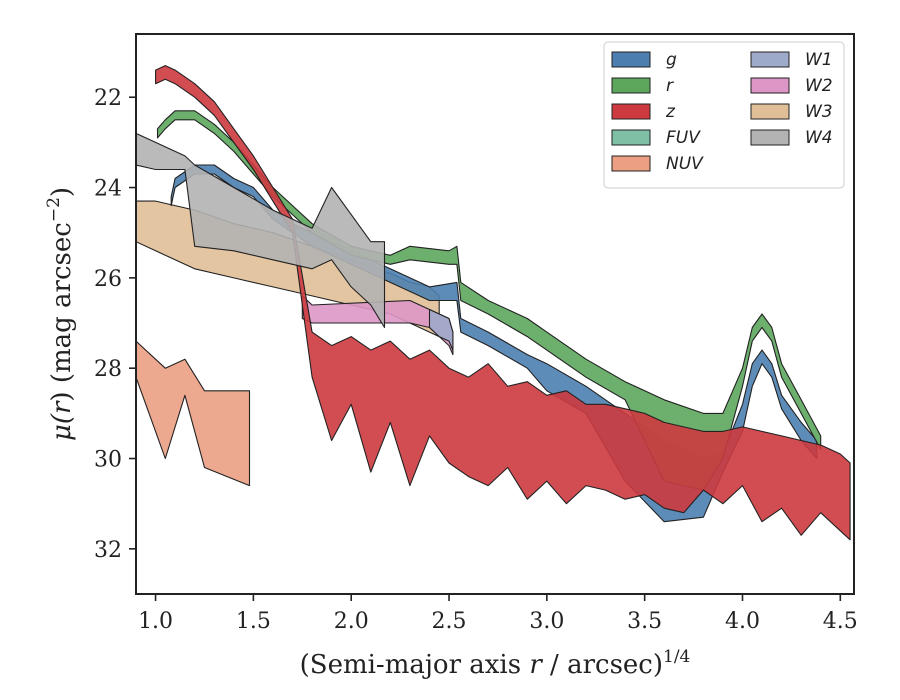 The width and height of the screenshot is (900, 700). What do you see at coordinates (377, 325) in the screenshot?
I see `band-w2` at bounding box center [377, 325].